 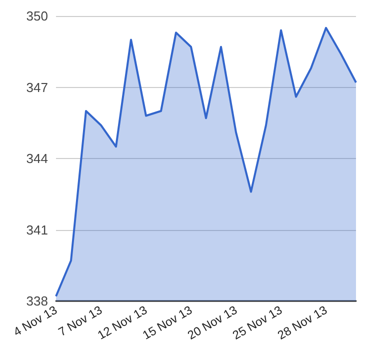 I want to click on y-tick-label: 344, so click(x=37, y=158).